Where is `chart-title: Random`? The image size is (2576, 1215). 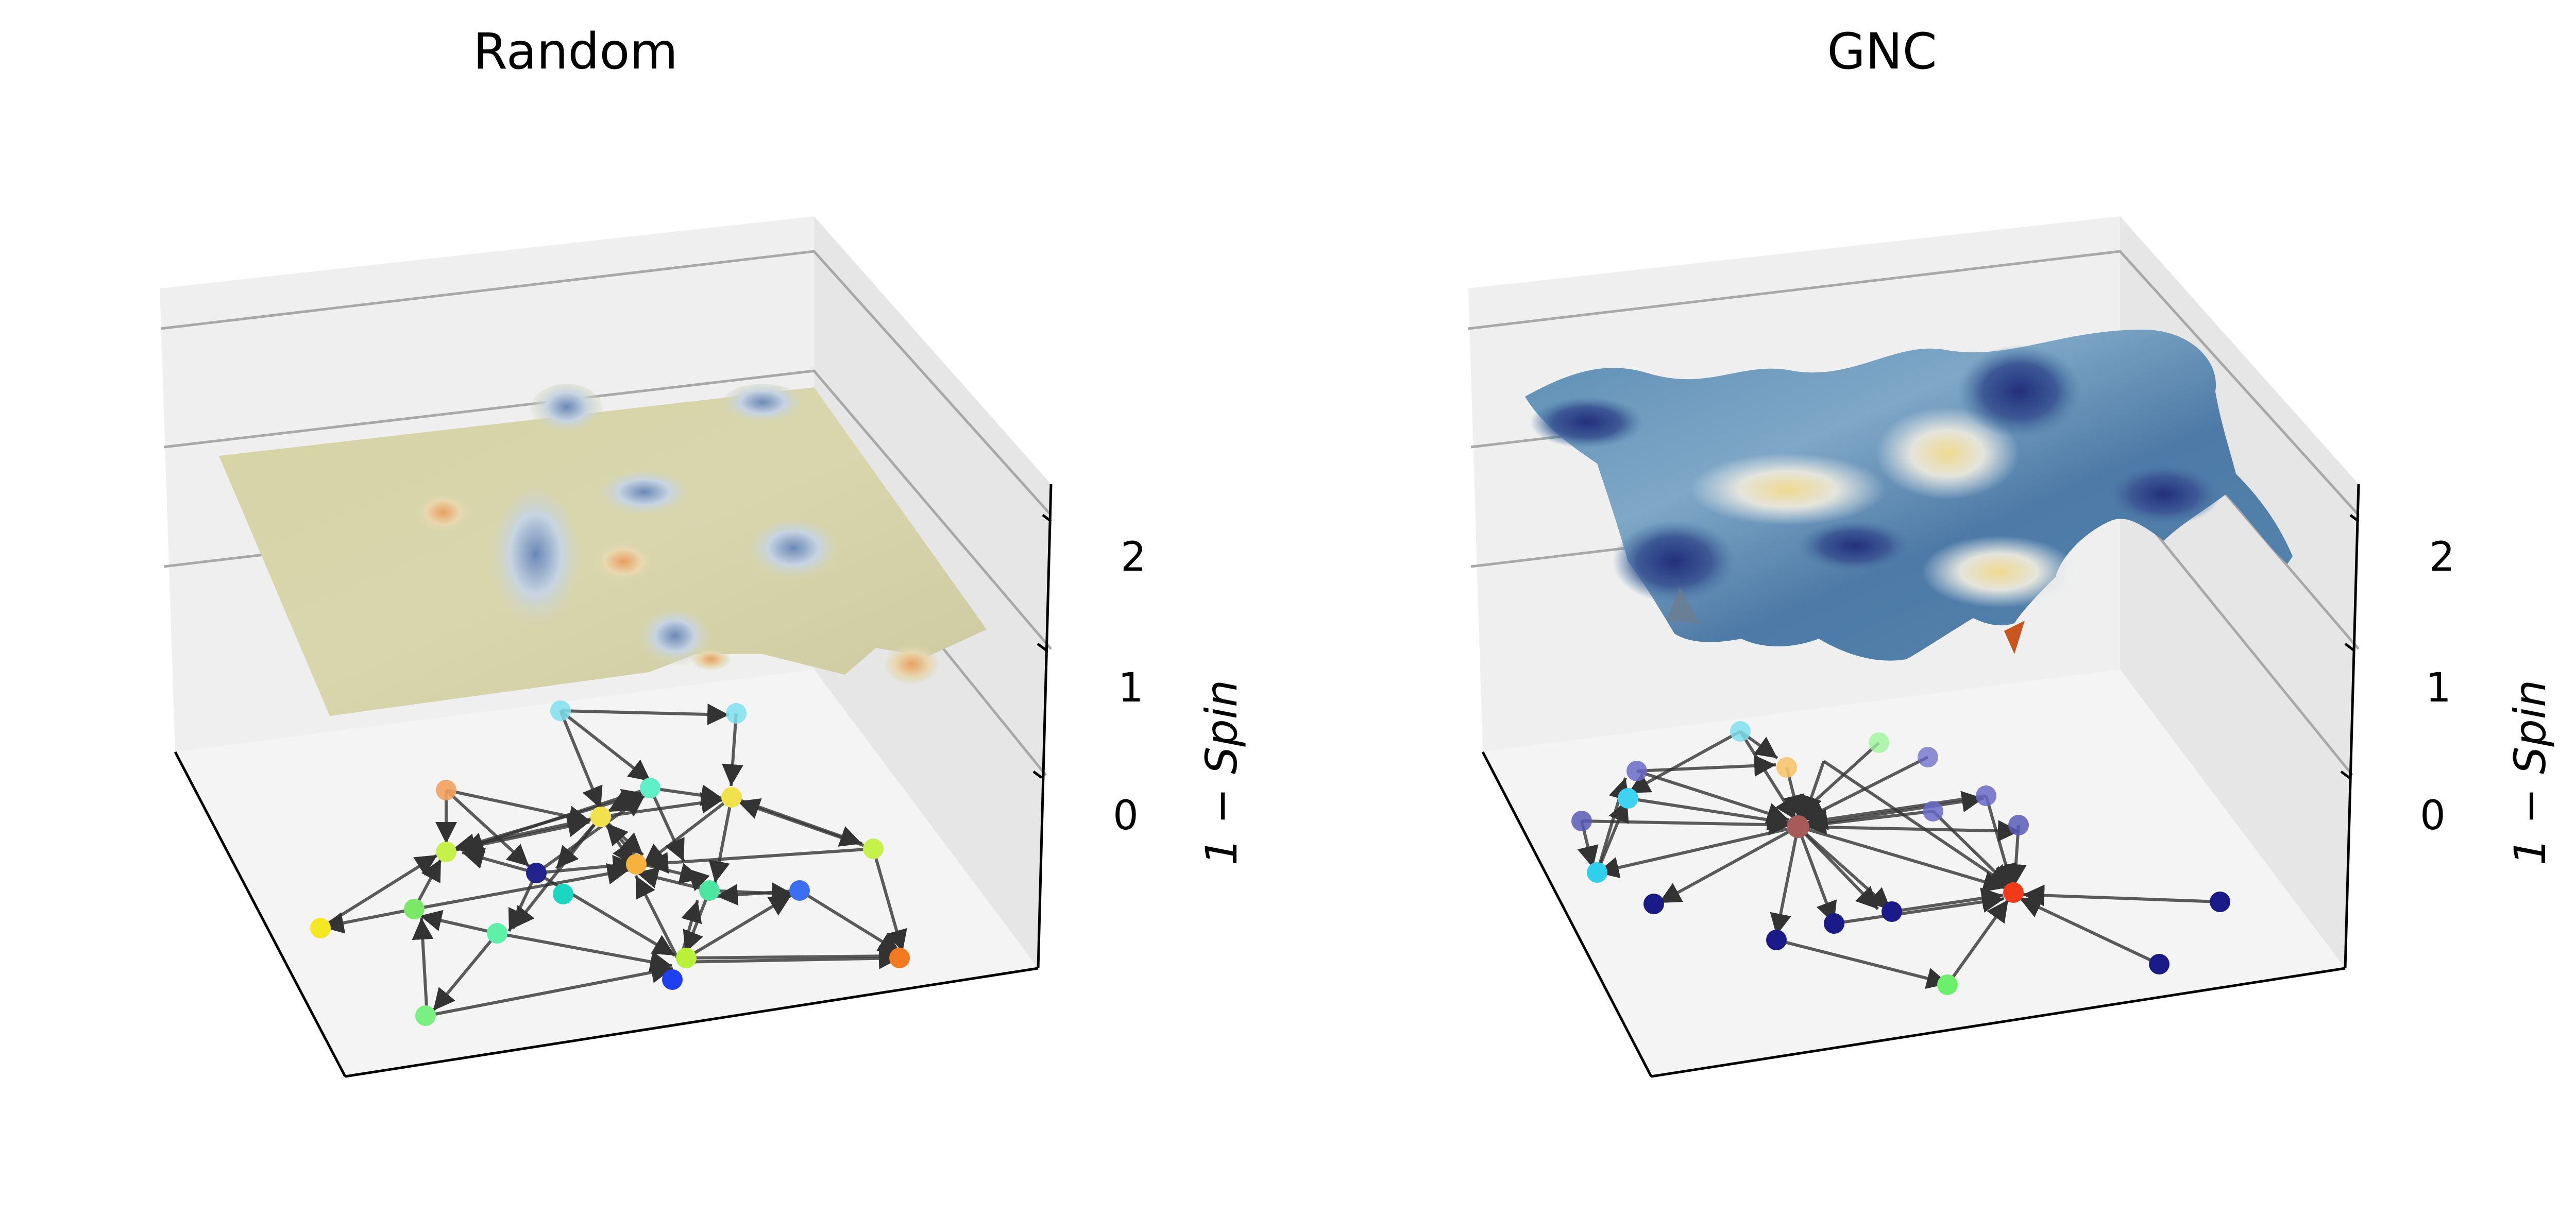 chart-title: Random is located at coordinates (575, 51).